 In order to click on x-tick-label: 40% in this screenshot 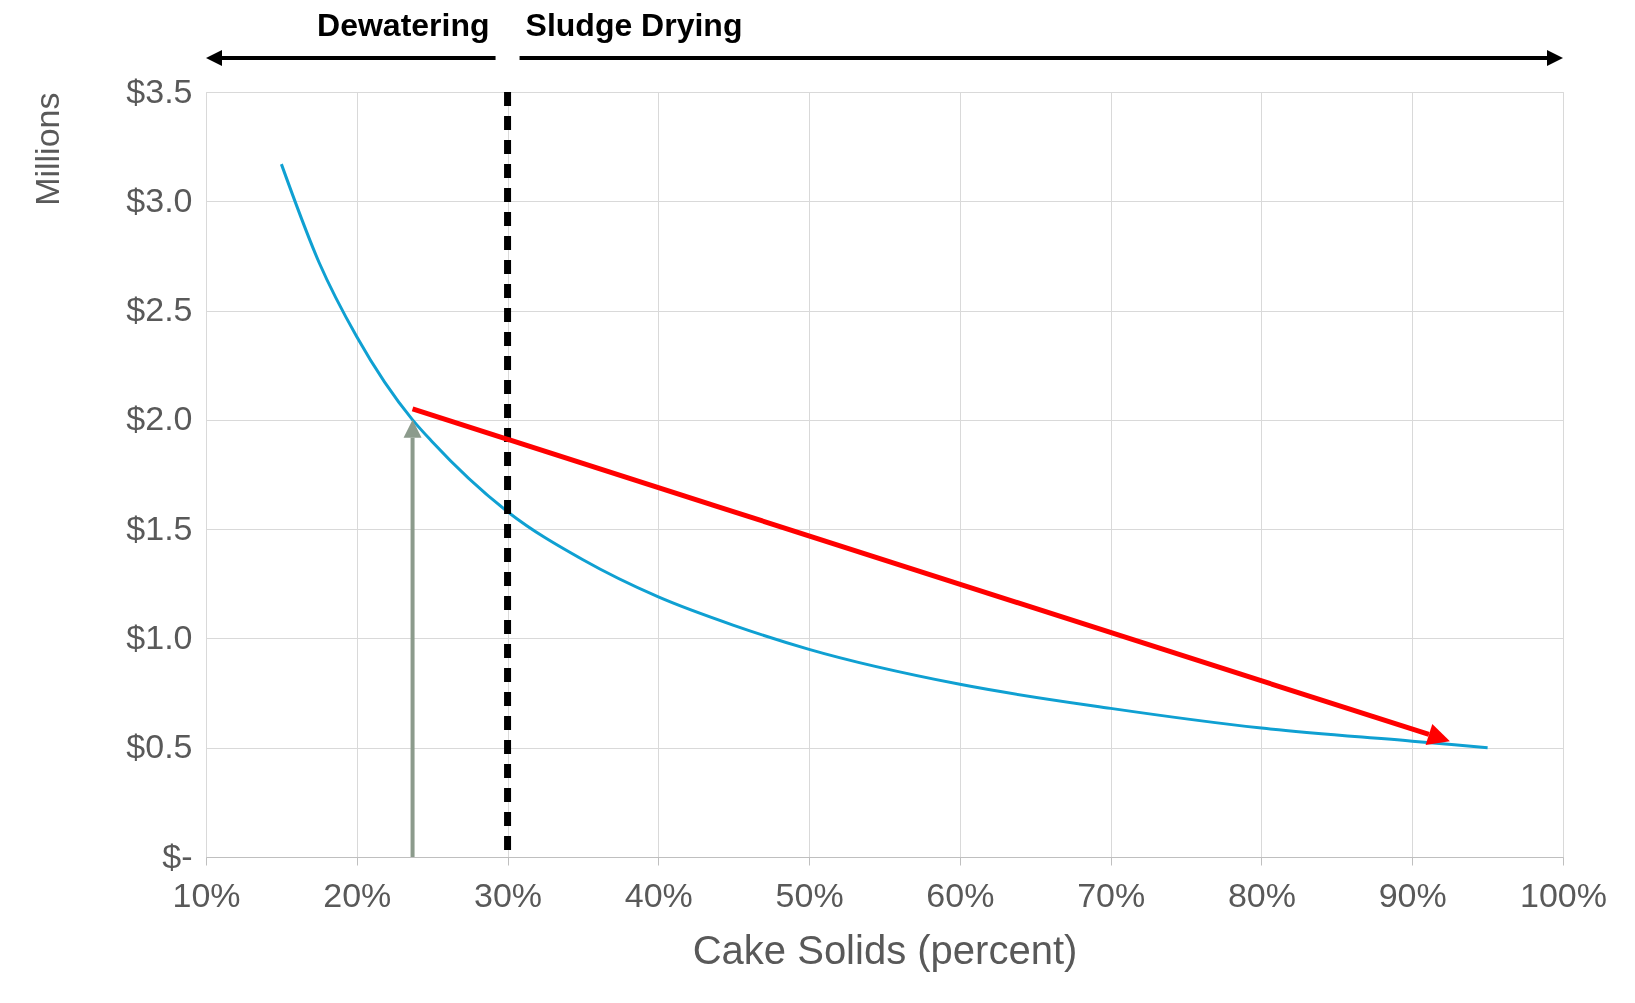, I will do `click(658, 894)`.